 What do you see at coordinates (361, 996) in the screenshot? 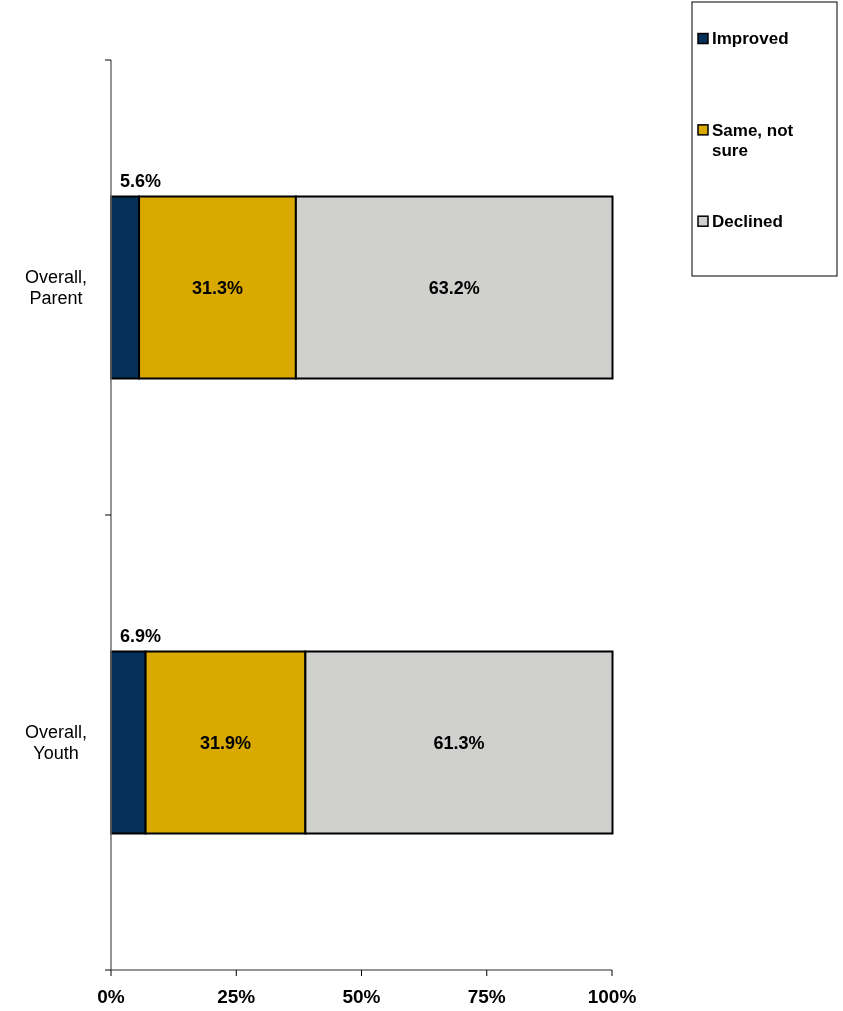
I see `x-tick-label: 50%` at bounding box center [361, 996].